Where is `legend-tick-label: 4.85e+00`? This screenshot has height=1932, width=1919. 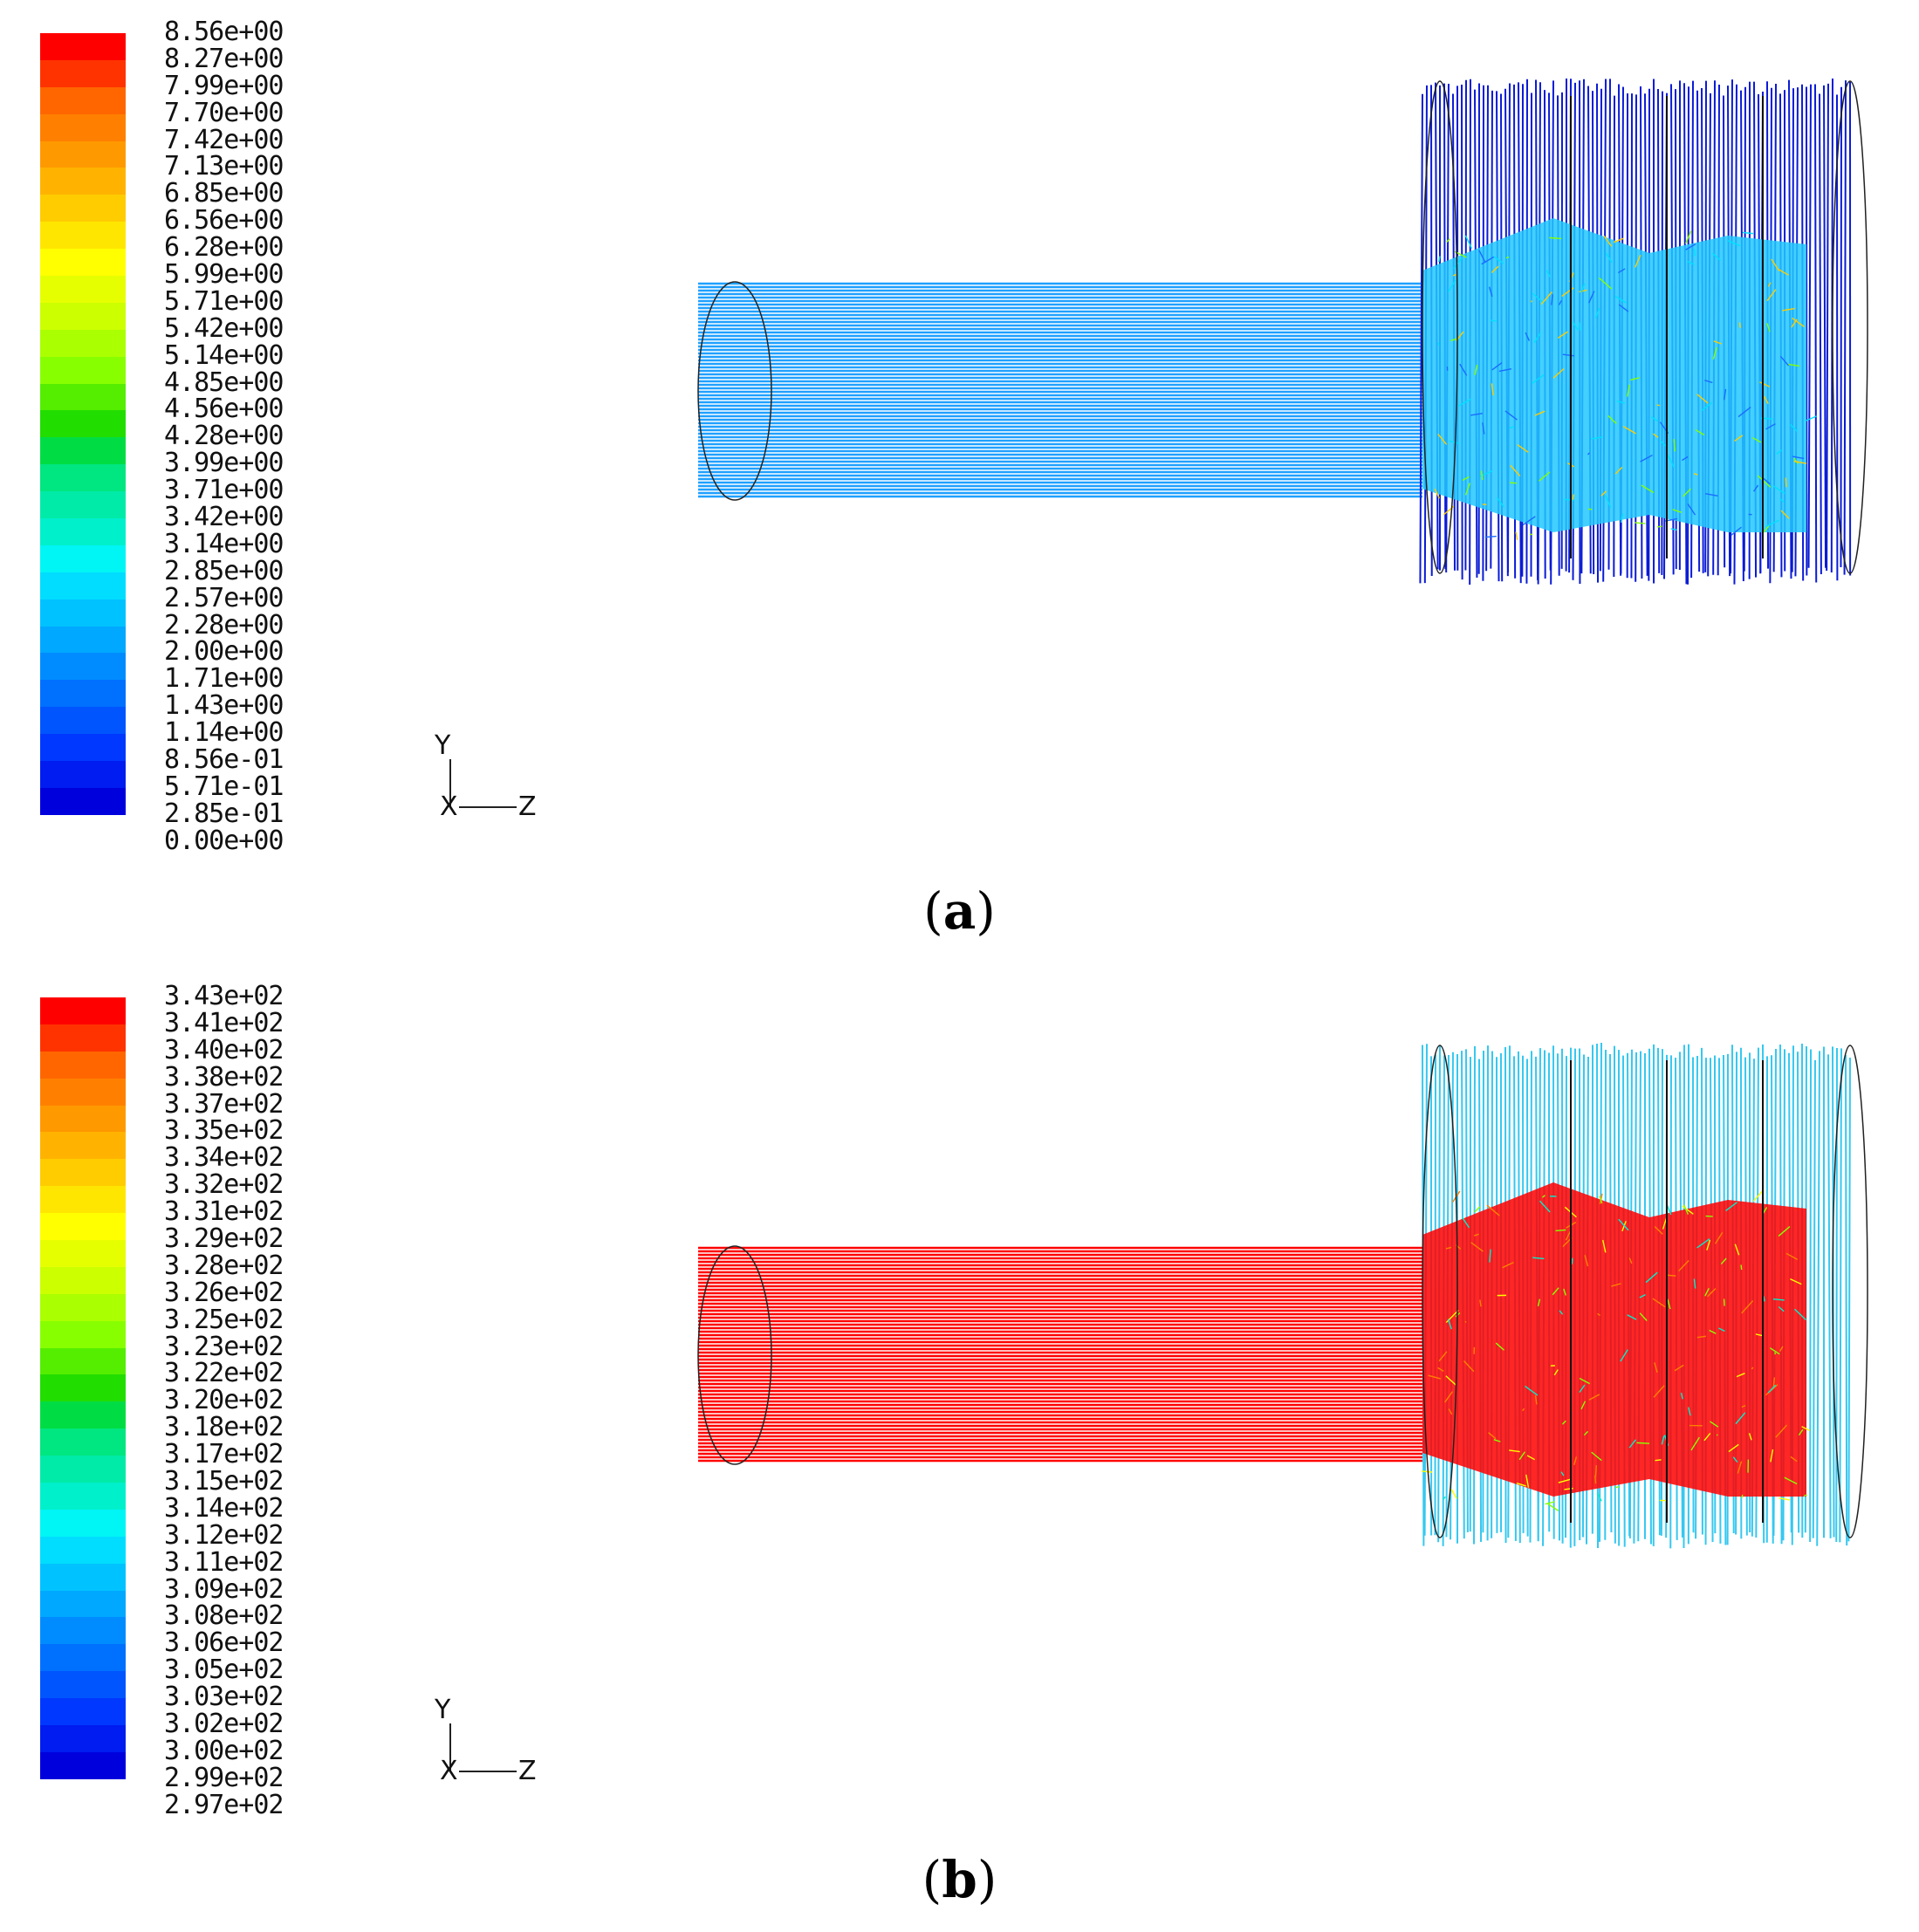
legend-tick-label: 4.85e+00 is located at coordinates (224, 382).